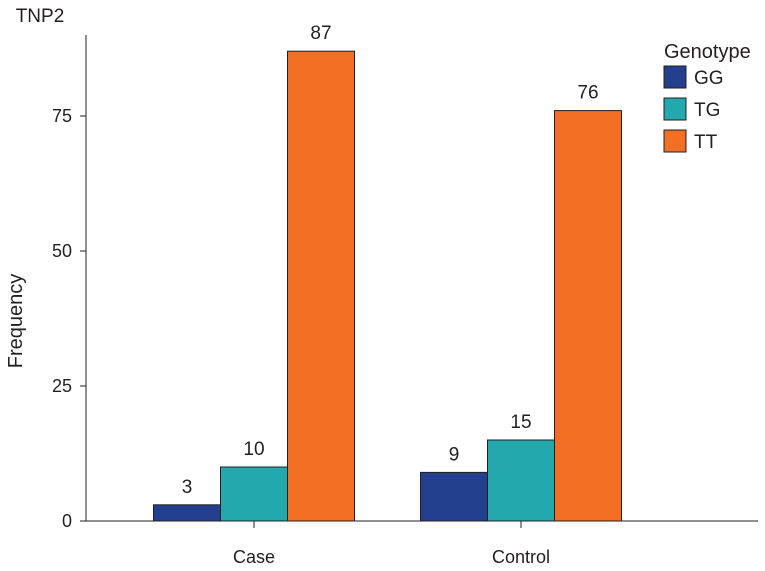  I want to click on bar-case-tg, so click(254, 494).